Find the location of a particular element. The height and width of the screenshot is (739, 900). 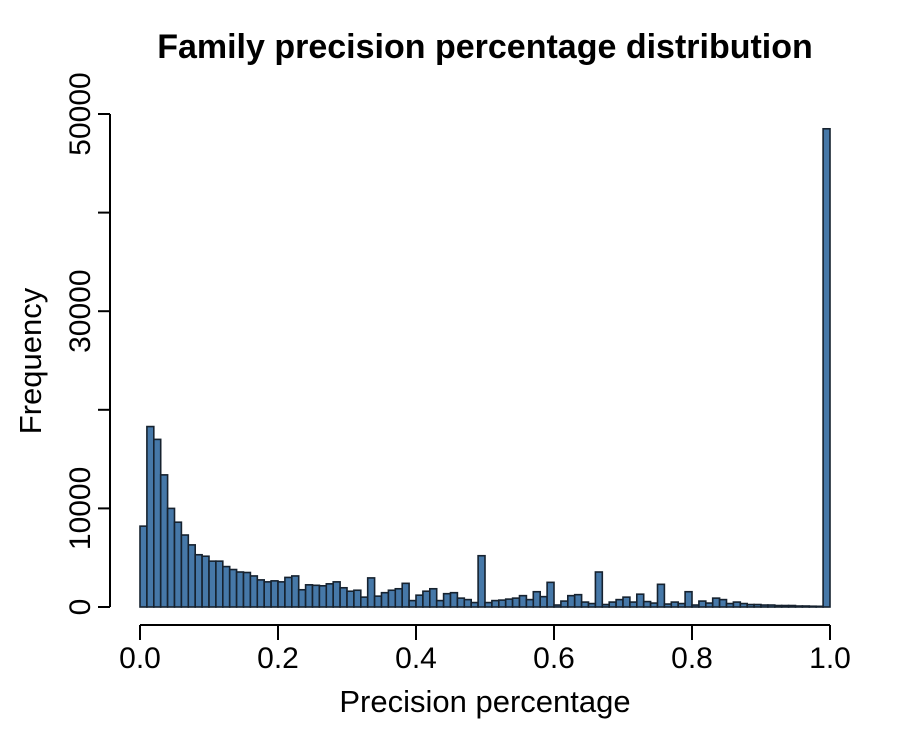

x-tick-label: 0.4 is located at coordinates (416, 658).